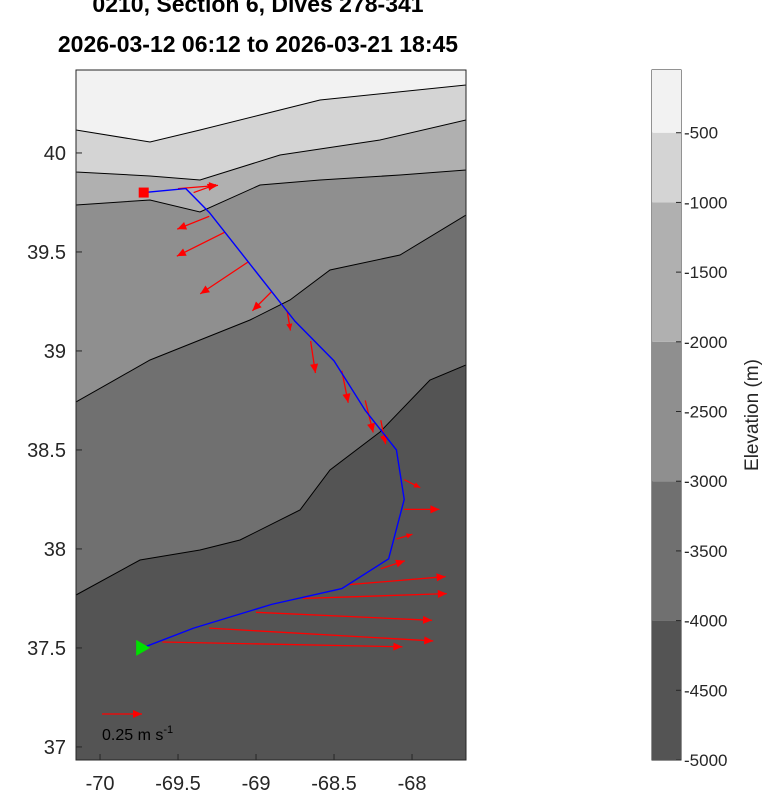  I want to click on y-tick-label: 39.5, so click(46, 253).